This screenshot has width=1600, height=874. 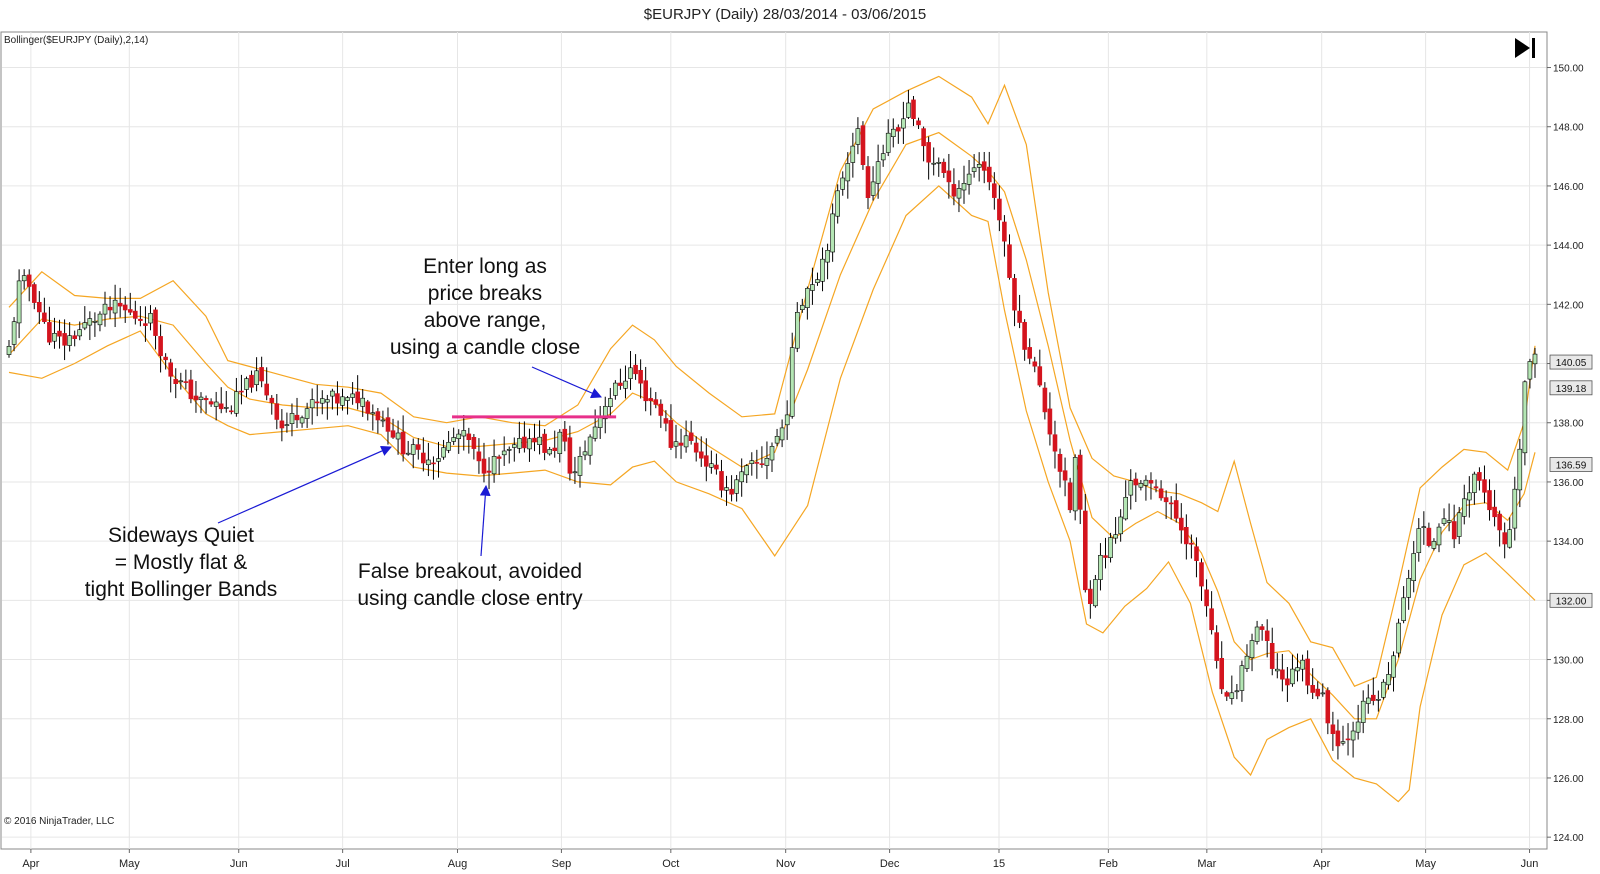 I want to click on y-tick-label: 124.00, so click(x=1568, y=838).